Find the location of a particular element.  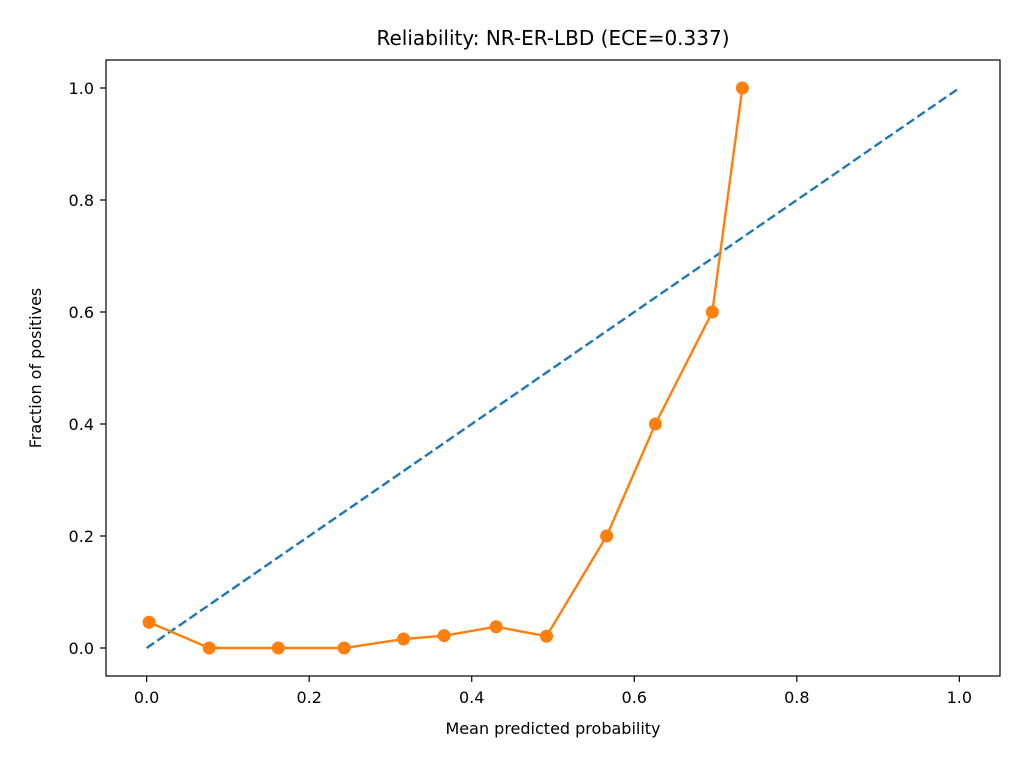

y-tick-label: 0.6 is located at coordinates (81, 312).